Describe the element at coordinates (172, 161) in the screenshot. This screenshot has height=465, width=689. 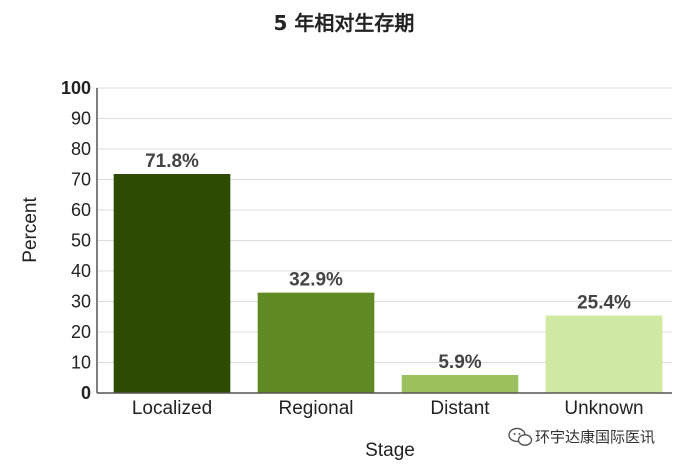
I see `data-label: 71.8%` at that location.